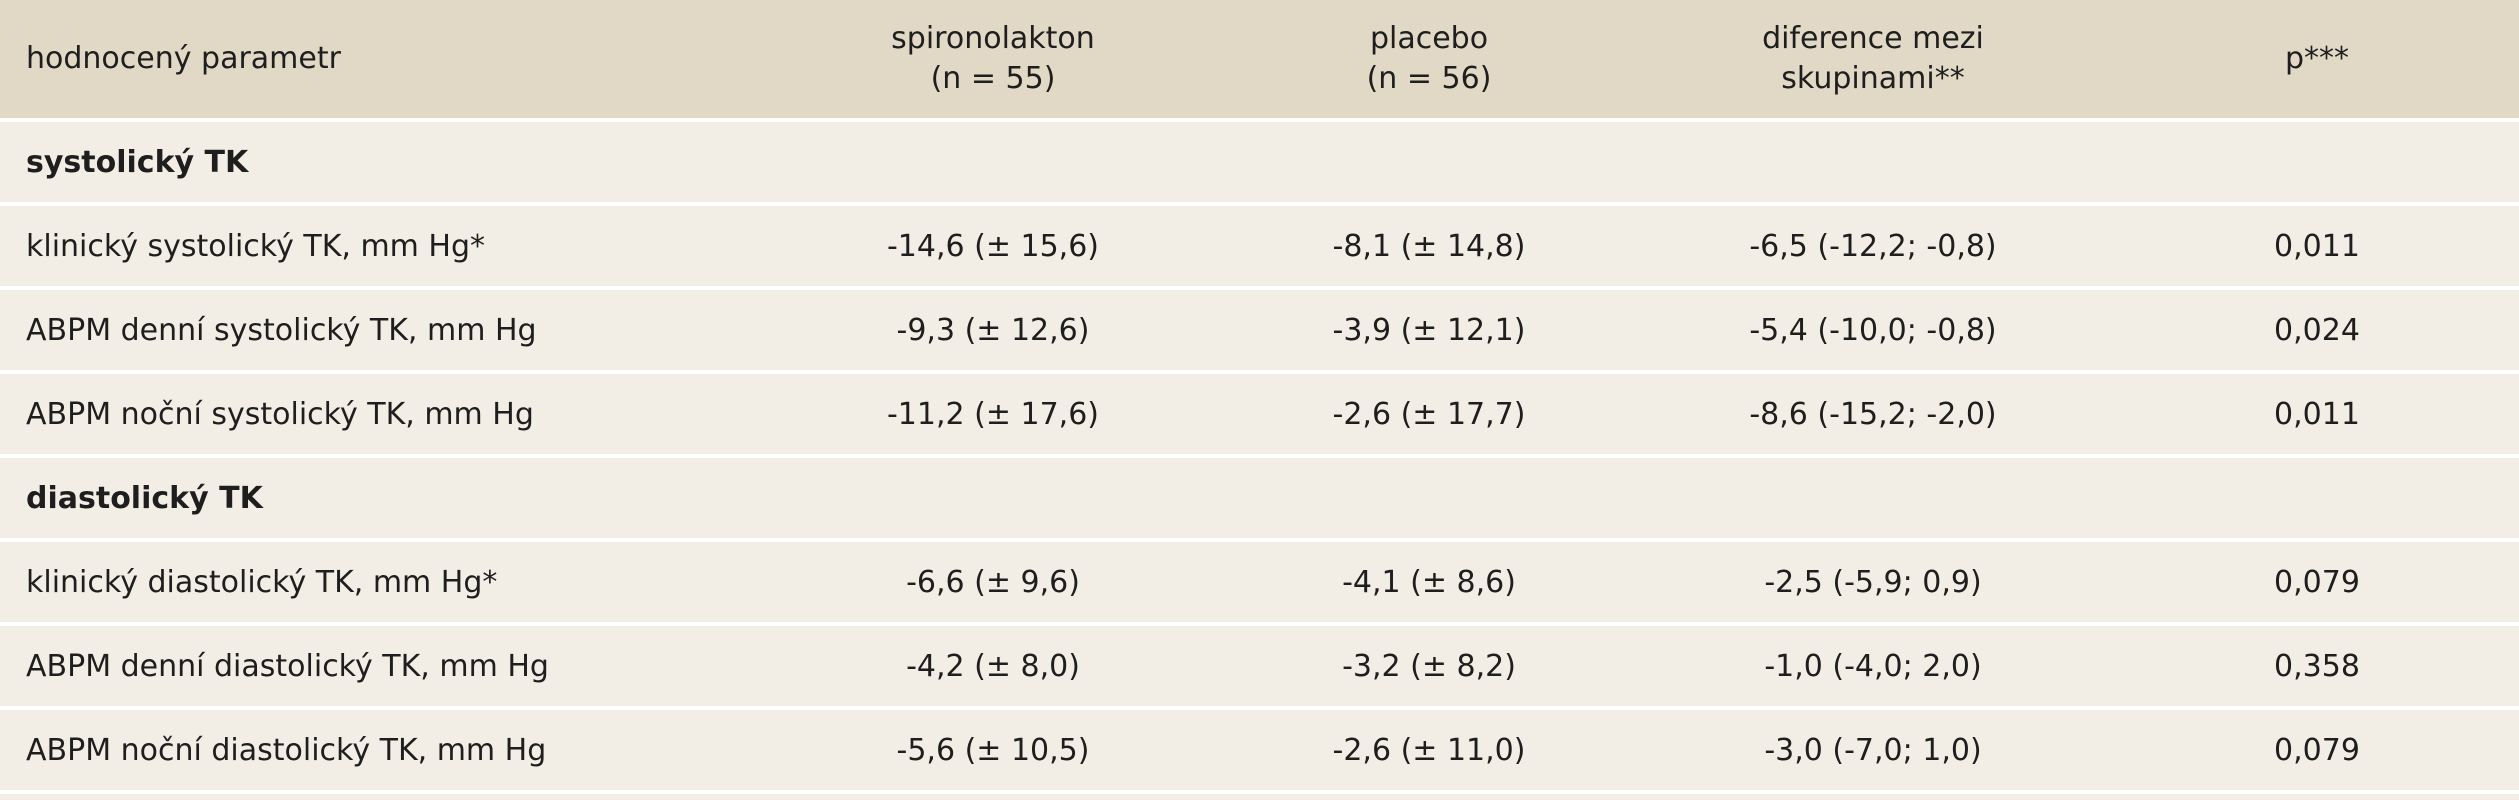 Image resolution: width=2519 pixels, height=800 pixels. I want to click on value-cell: -5,4 (-10,0; -0,8), so click(1873, 331).